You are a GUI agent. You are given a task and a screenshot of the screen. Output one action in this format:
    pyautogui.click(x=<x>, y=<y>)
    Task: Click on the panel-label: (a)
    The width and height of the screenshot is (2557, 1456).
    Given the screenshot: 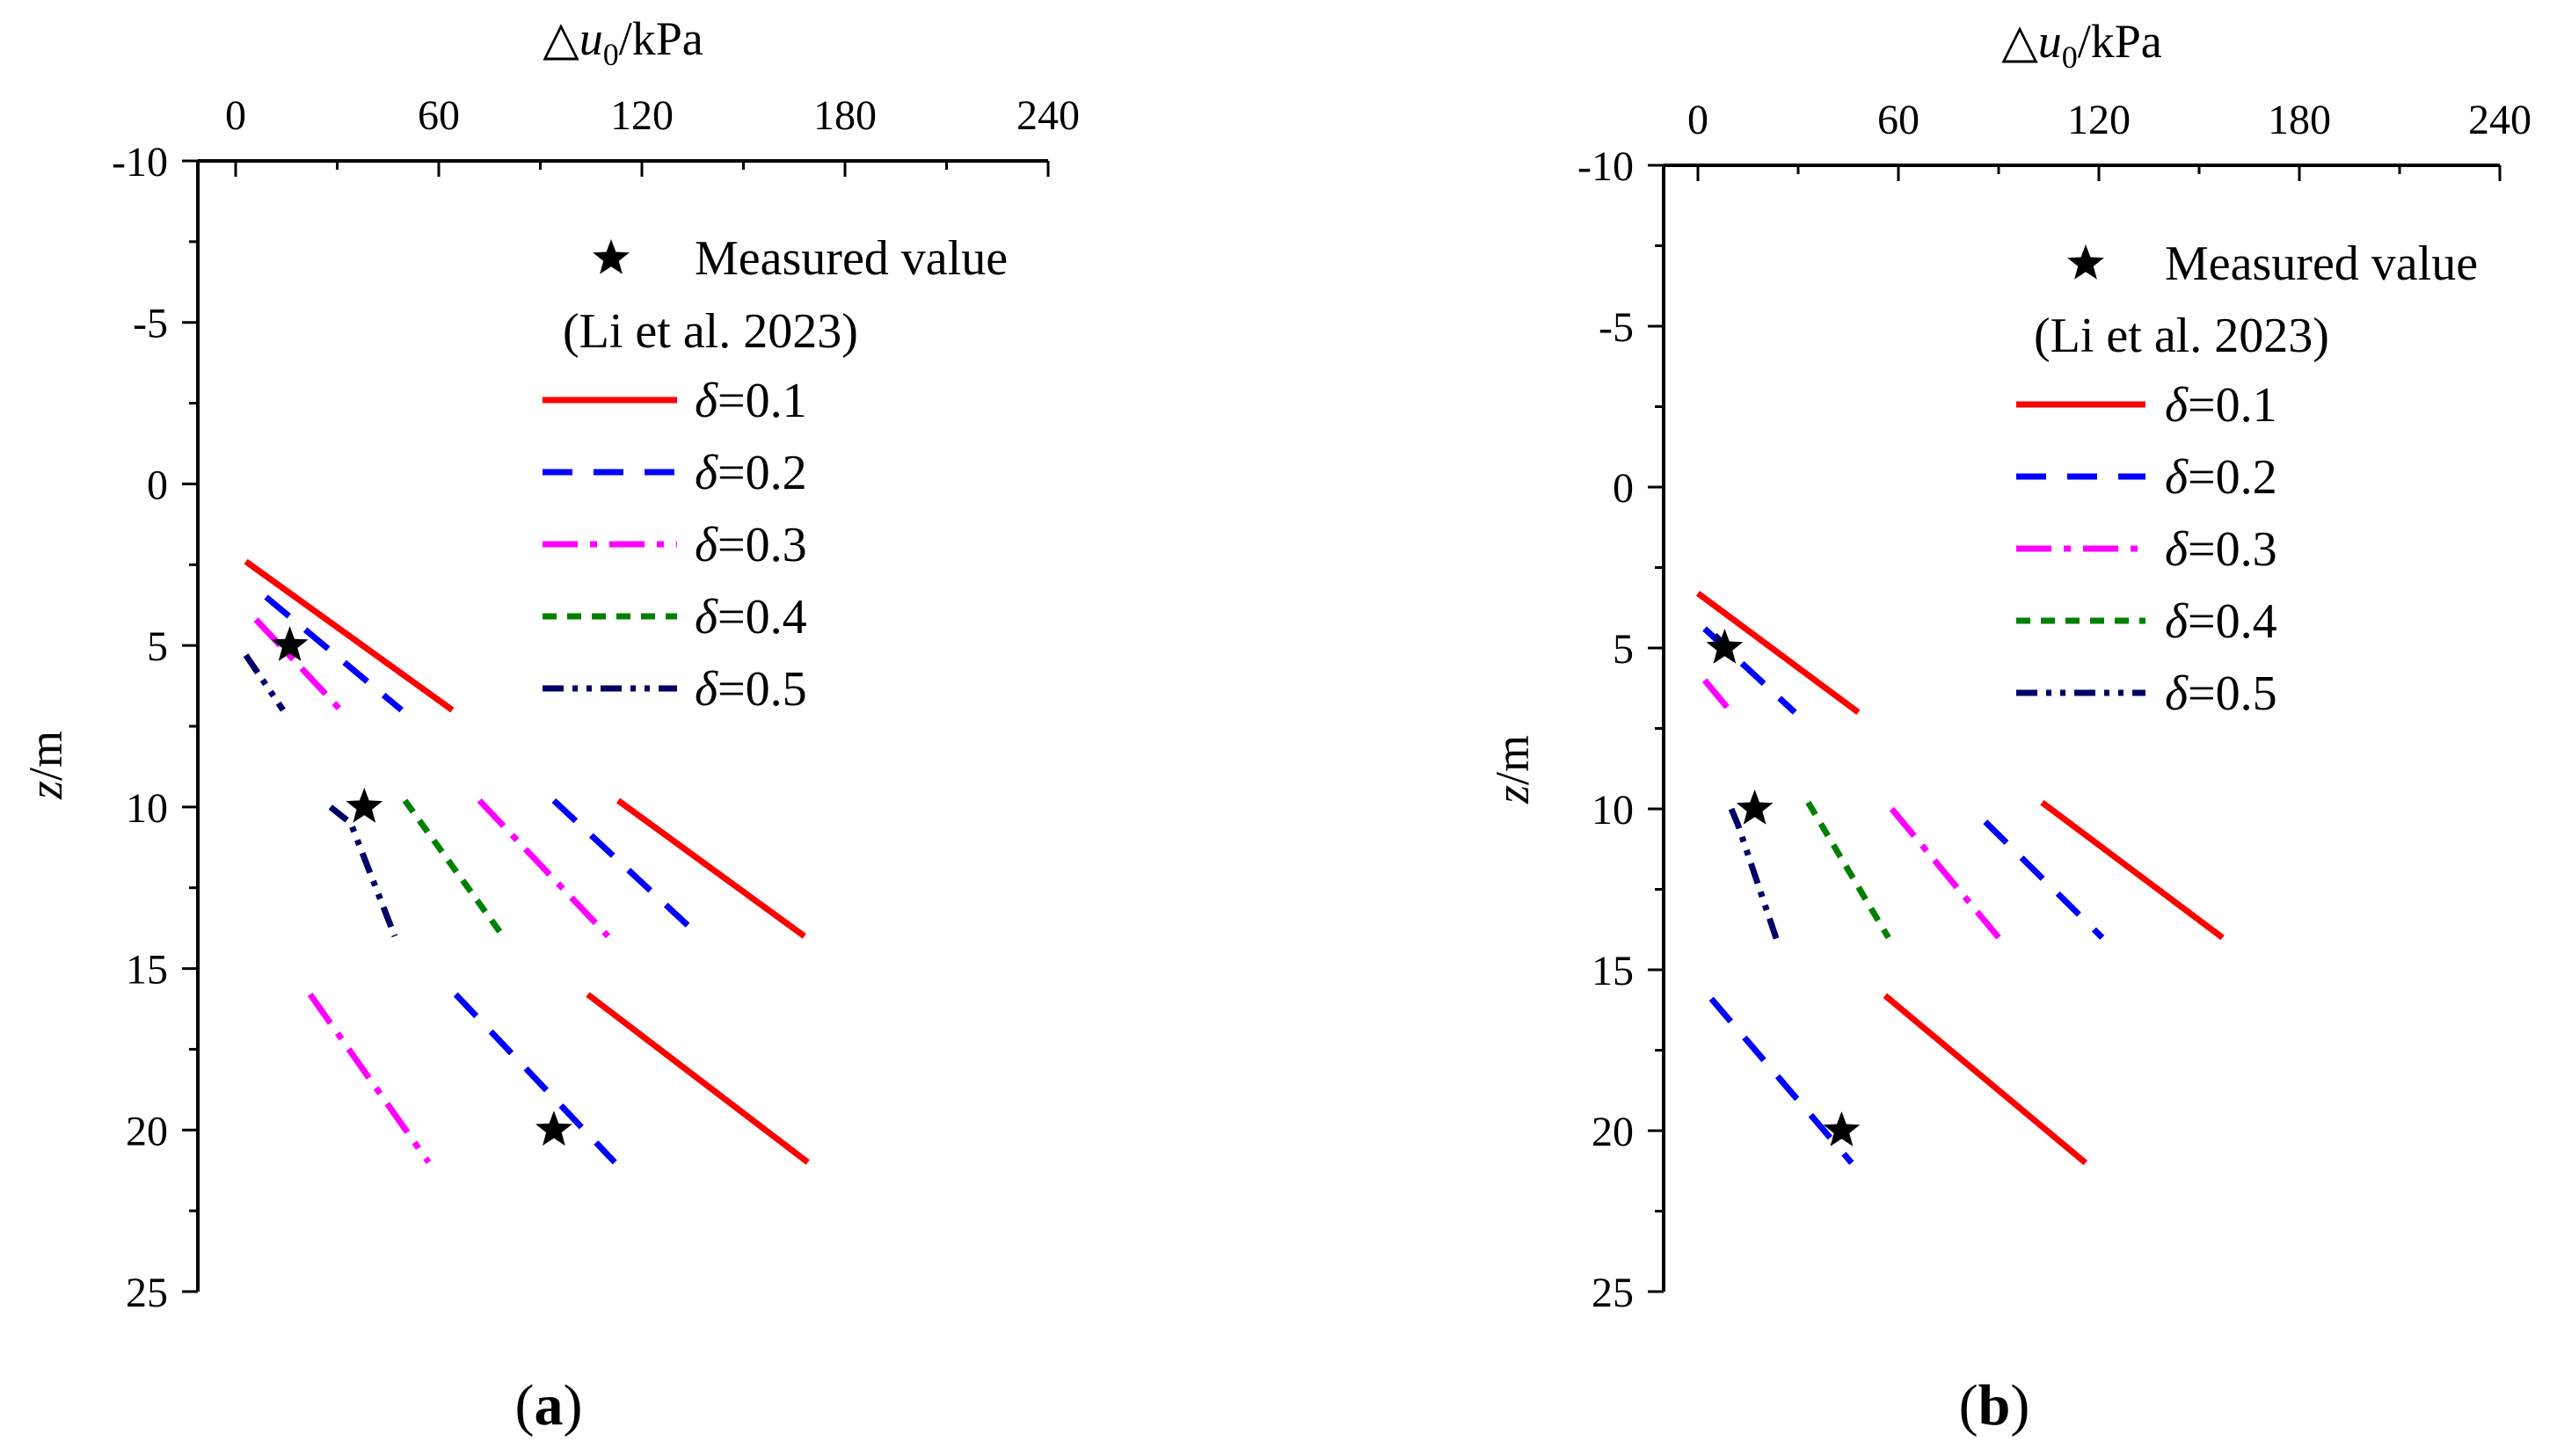 What is the action you would take?
    pyautogui.click(x=549, y=1405)
    